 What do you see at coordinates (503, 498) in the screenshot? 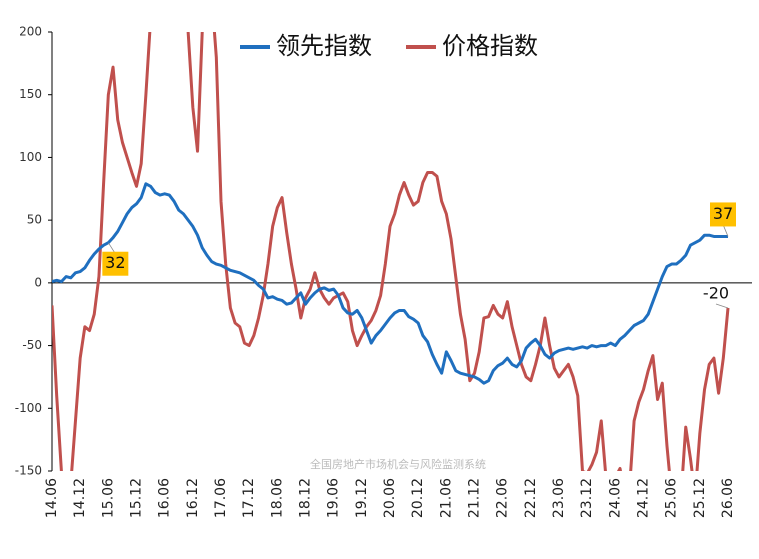
I see `x-tick-label: 22.06` at bounding box center [503, 498].